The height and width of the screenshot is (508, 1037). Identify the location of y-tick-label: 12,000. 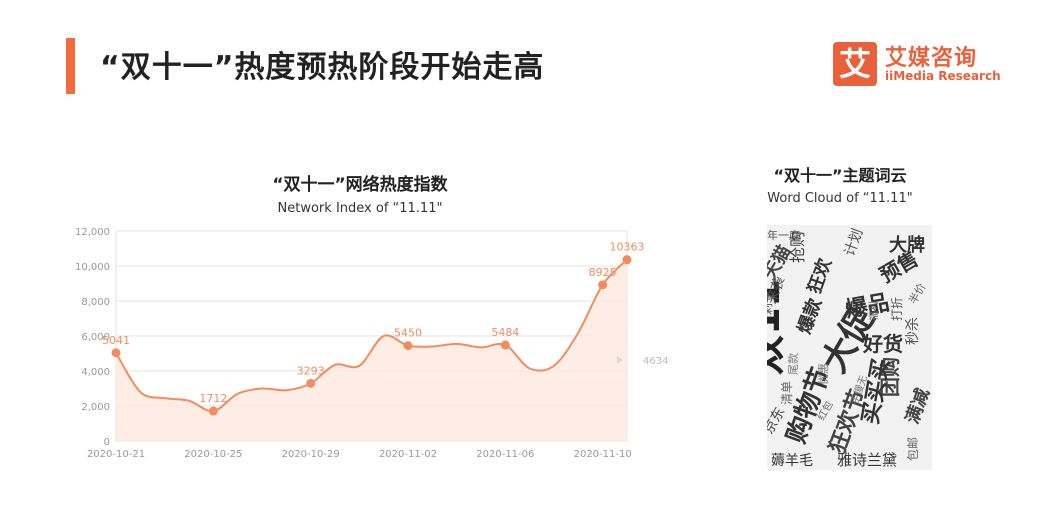
(92, 232).